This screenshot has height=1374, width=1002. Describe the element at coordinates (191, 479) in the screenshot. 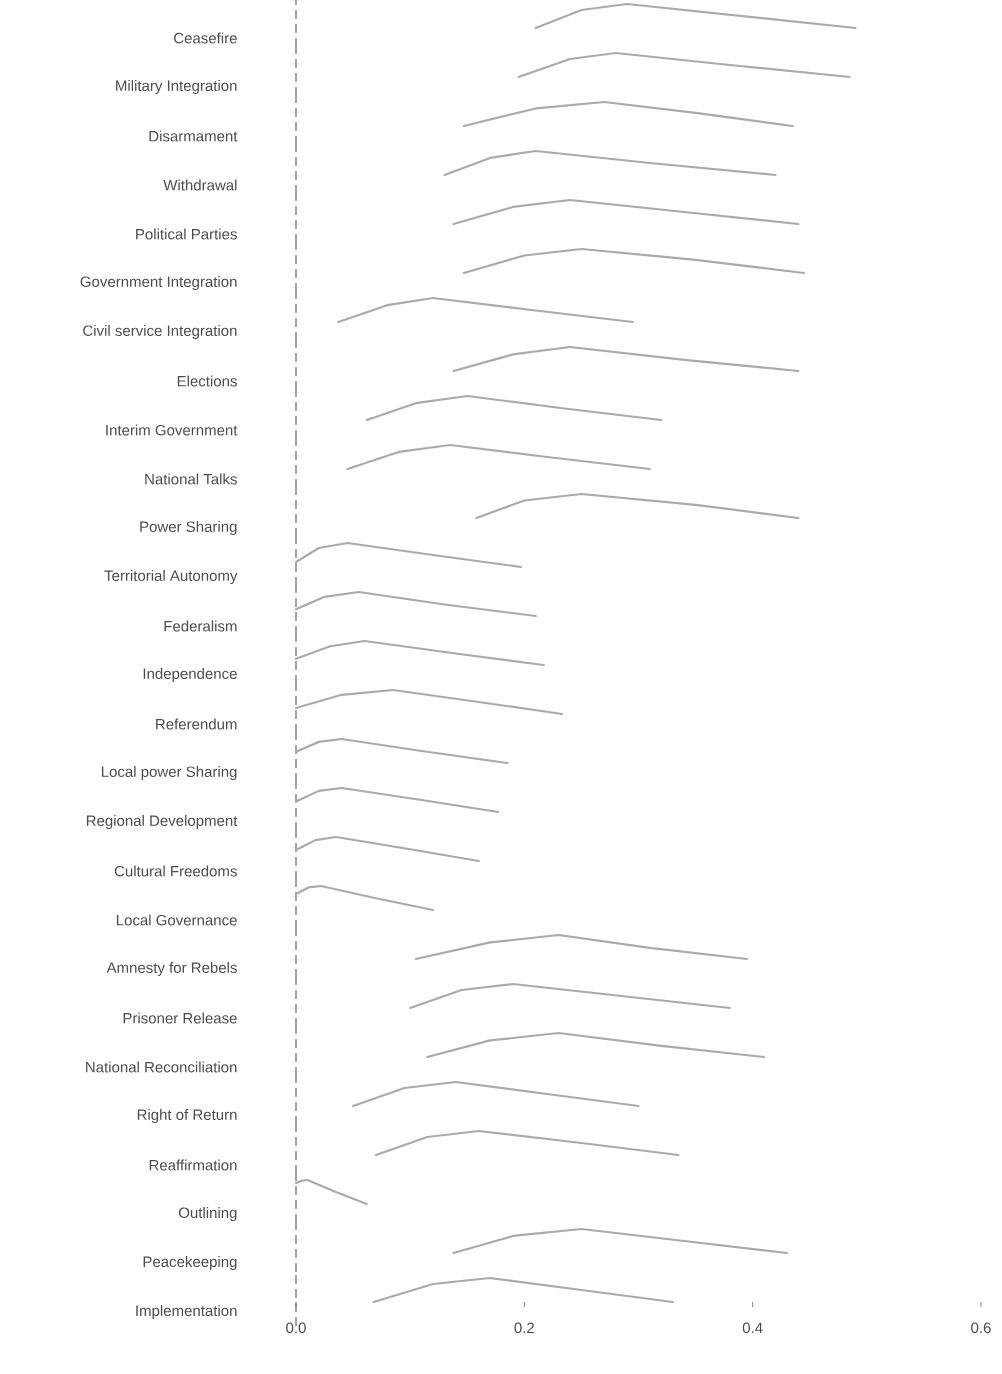

I see `y-axis-title: National Talks` at that location.